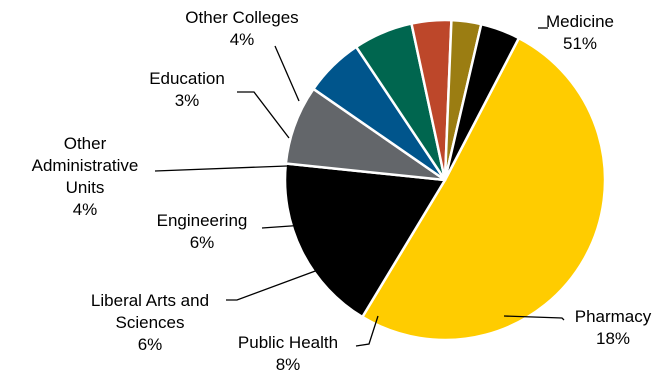 The image size is (666, 379). I want to click on leader-line-pharmacy, so click(534, 318).